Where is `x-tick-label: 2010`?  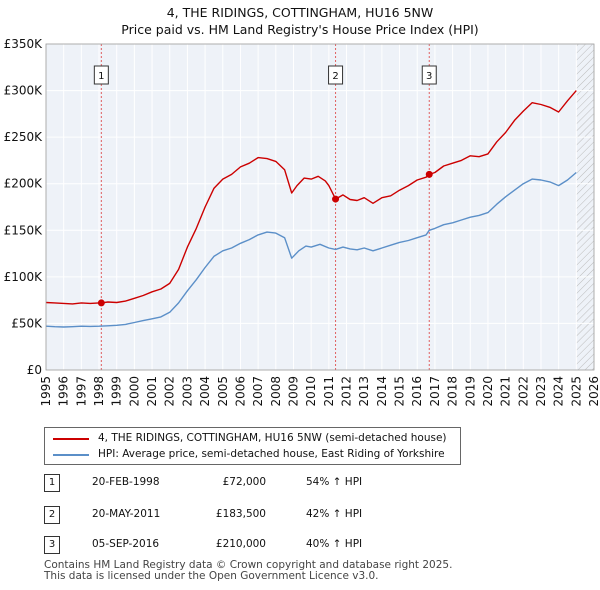 x-tick-label: 2010 is located at coordinates (311, 391).